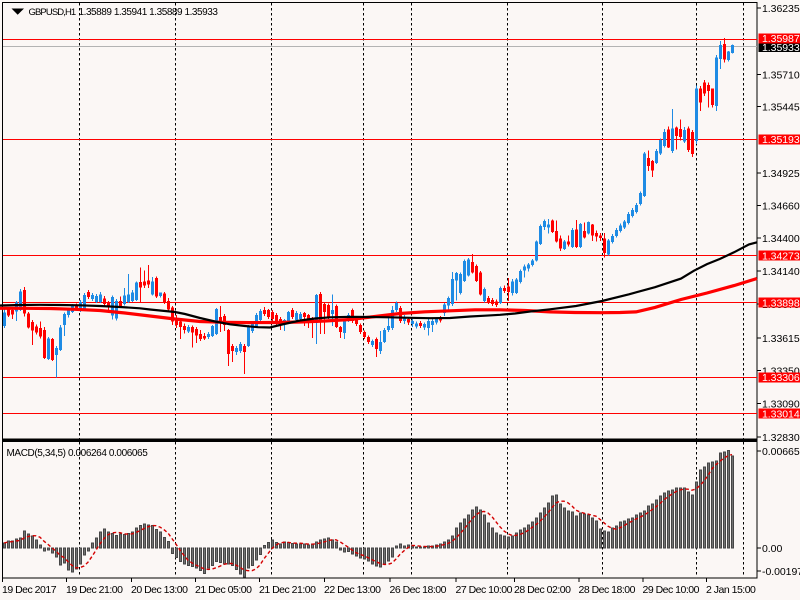  I want to click on svg-text: 28 Dec 18:00, so click(607, 590).